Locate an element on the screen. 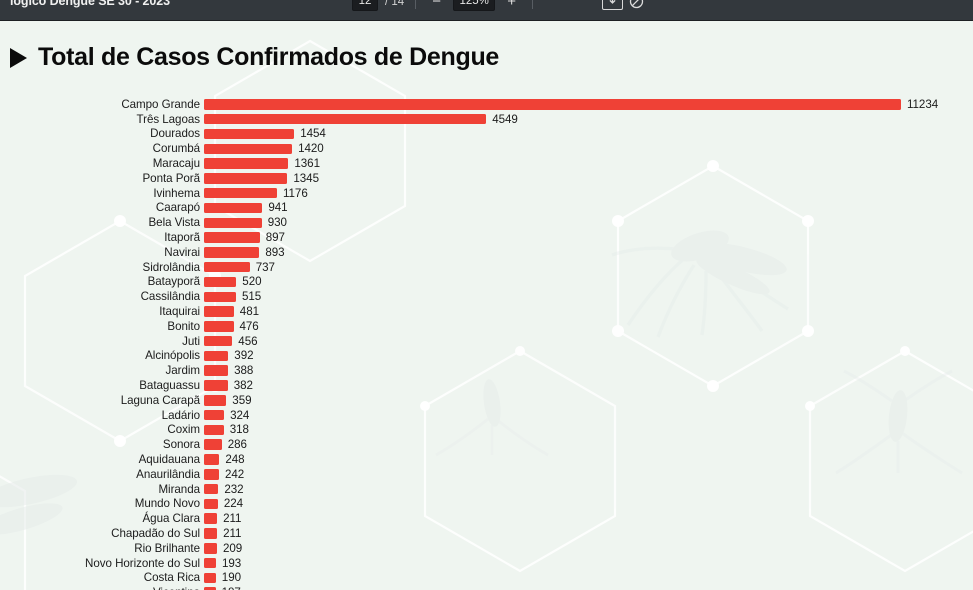 Image resolution: width=973 pixels, height=590 pixels. zoom-level-display: 125% is located at coordinates (474, 5).